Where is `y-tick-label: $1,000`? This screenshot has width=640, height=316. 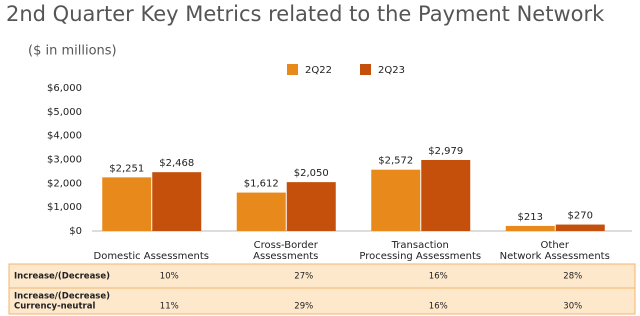 y-tick-label: $1,000 is located at coordinates (64, 207).